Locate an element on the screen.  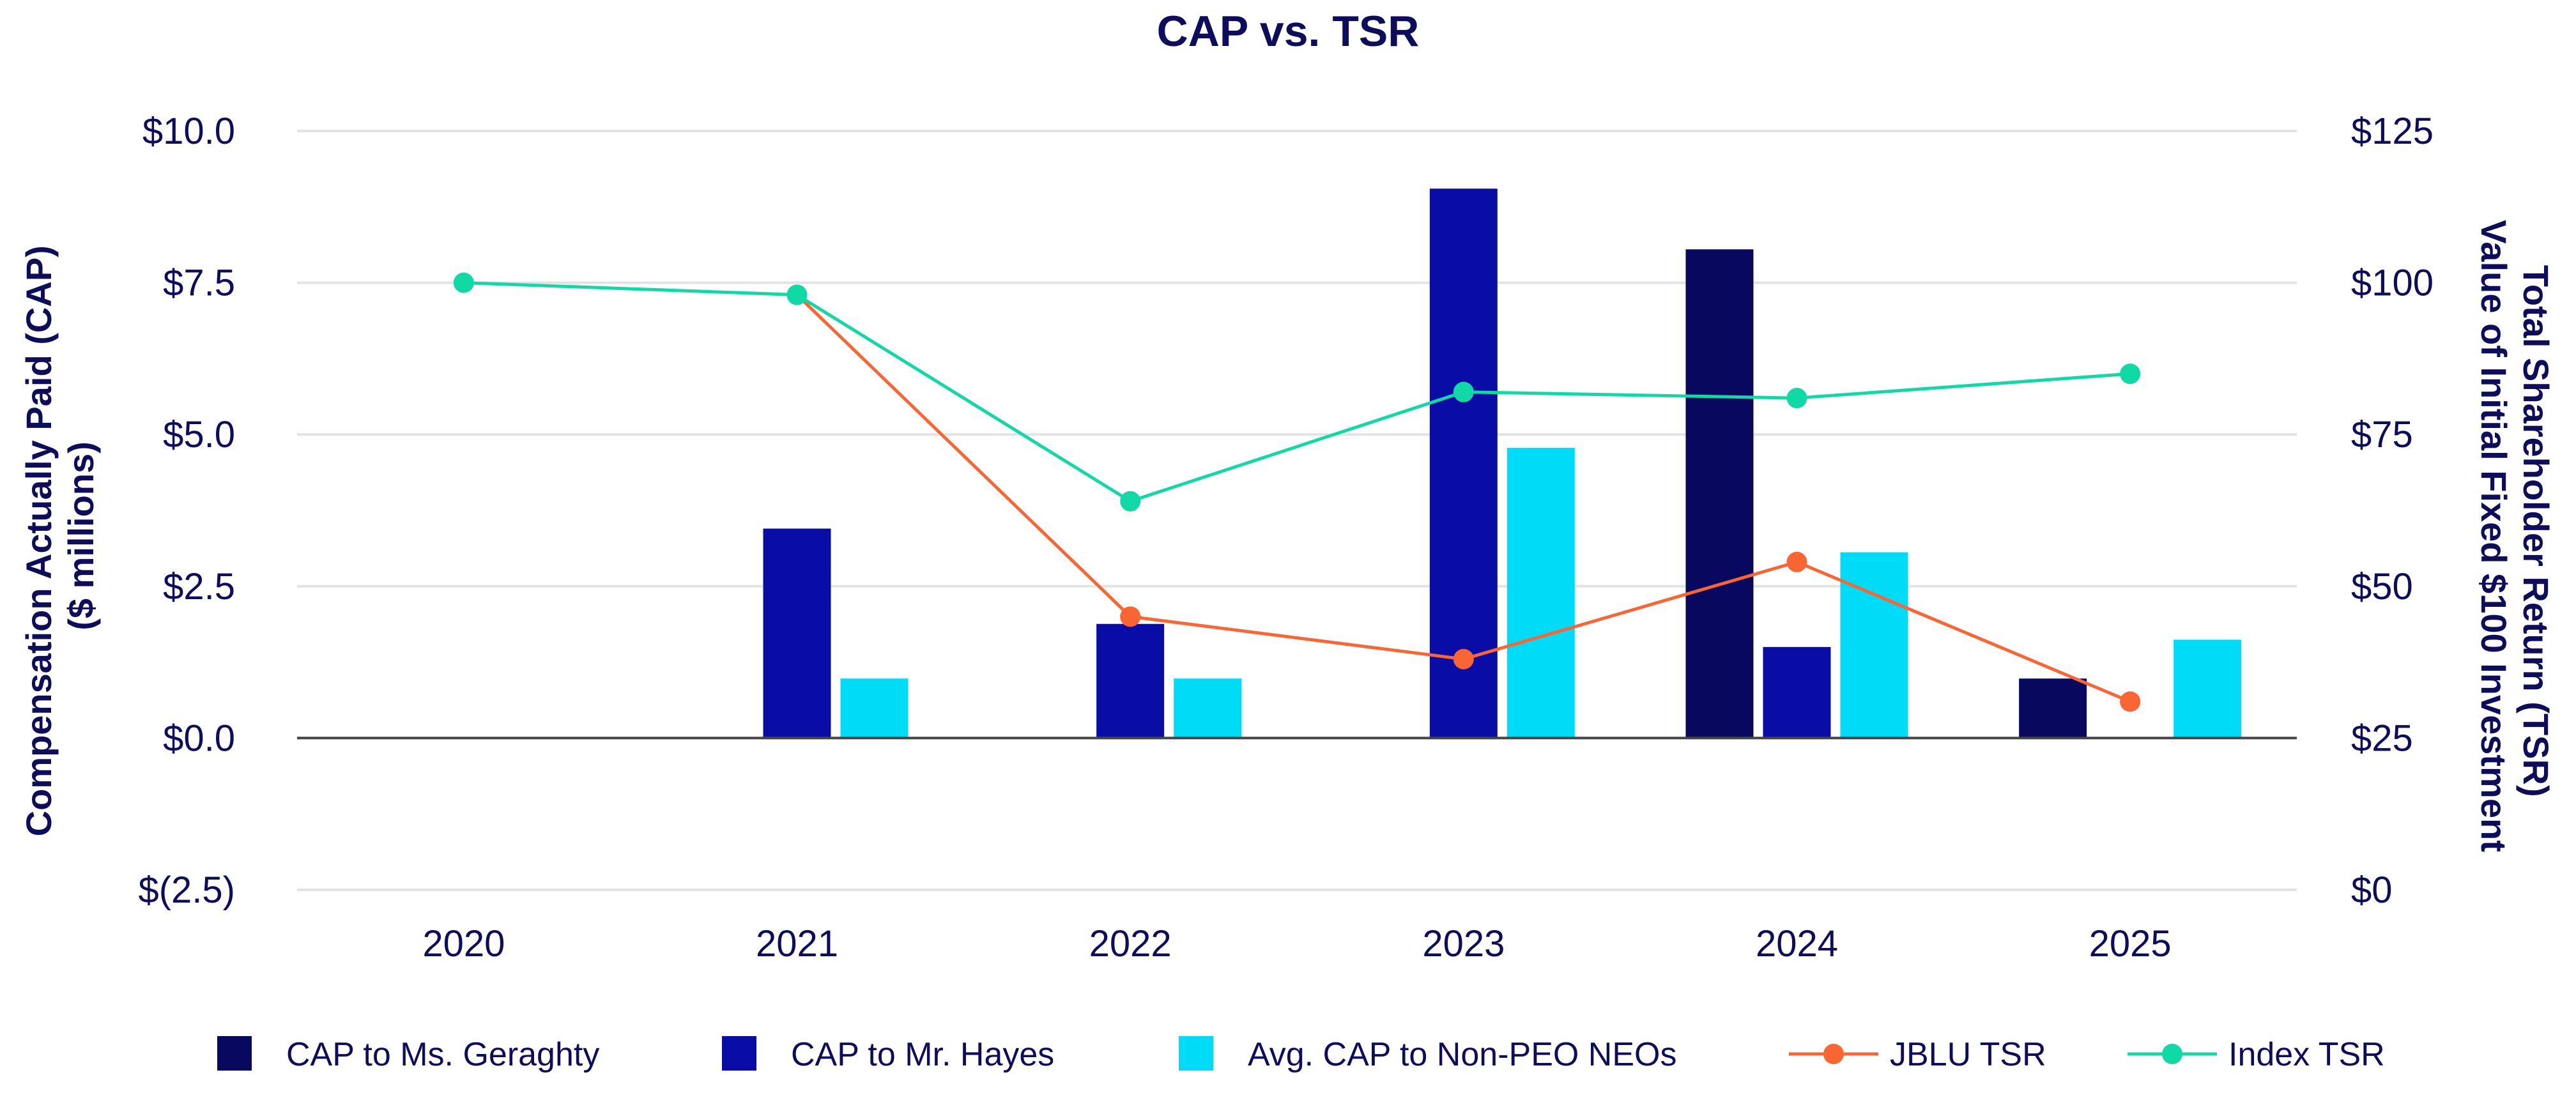
left-tick-label: $(2.5) is located at coordinates (186, 890).